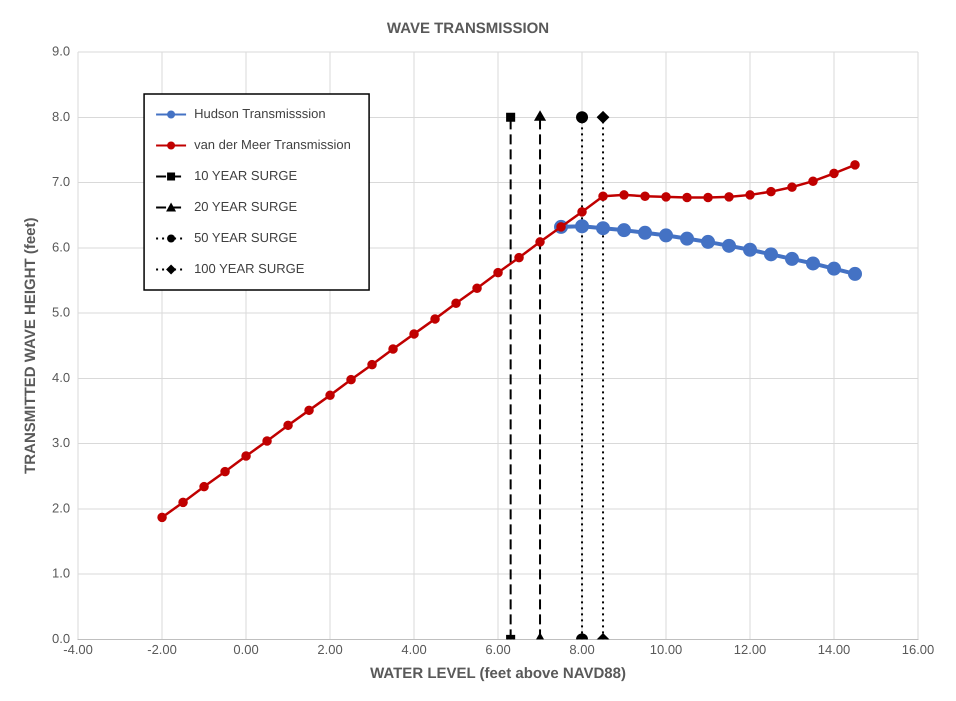 This screenshot has width=956, height=701. I want to click on y-tick-label: 7.0, so click(61, 182).